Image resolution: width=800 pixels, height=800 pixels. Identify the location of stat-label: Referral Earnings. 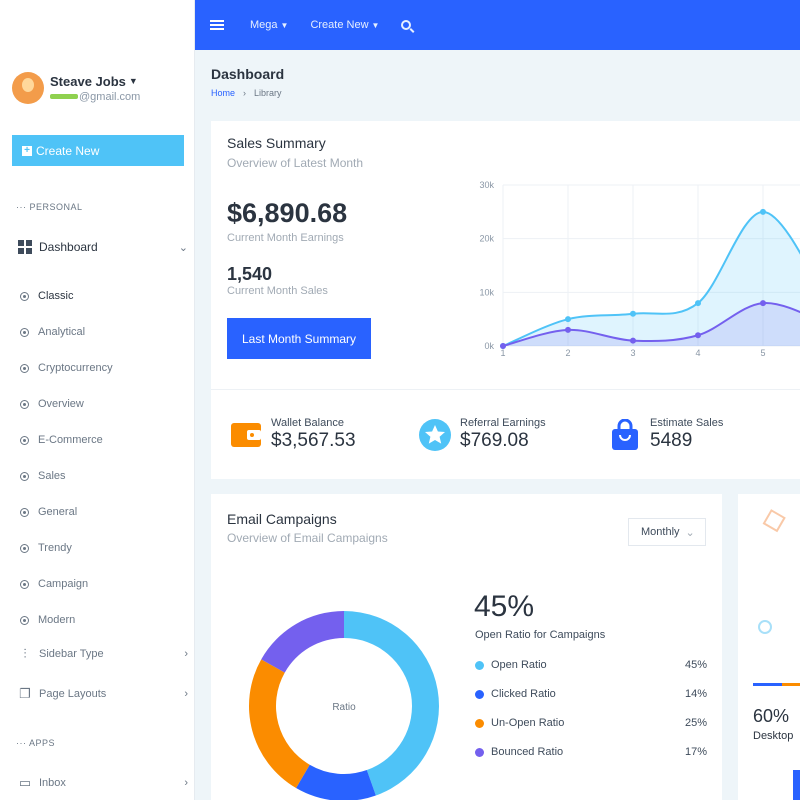
(503, 423).